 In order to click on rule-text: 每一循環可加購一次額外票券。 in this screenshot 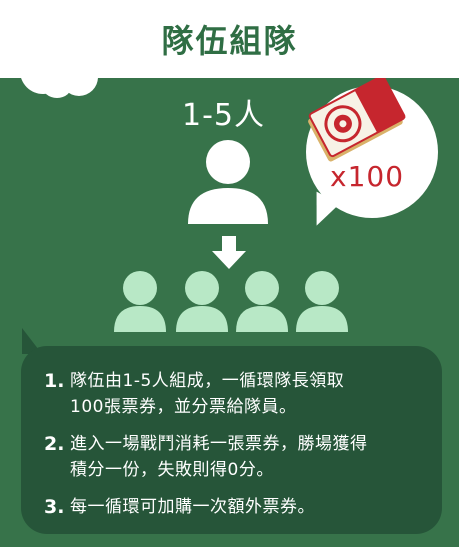, I will do `click(192, 507)`.